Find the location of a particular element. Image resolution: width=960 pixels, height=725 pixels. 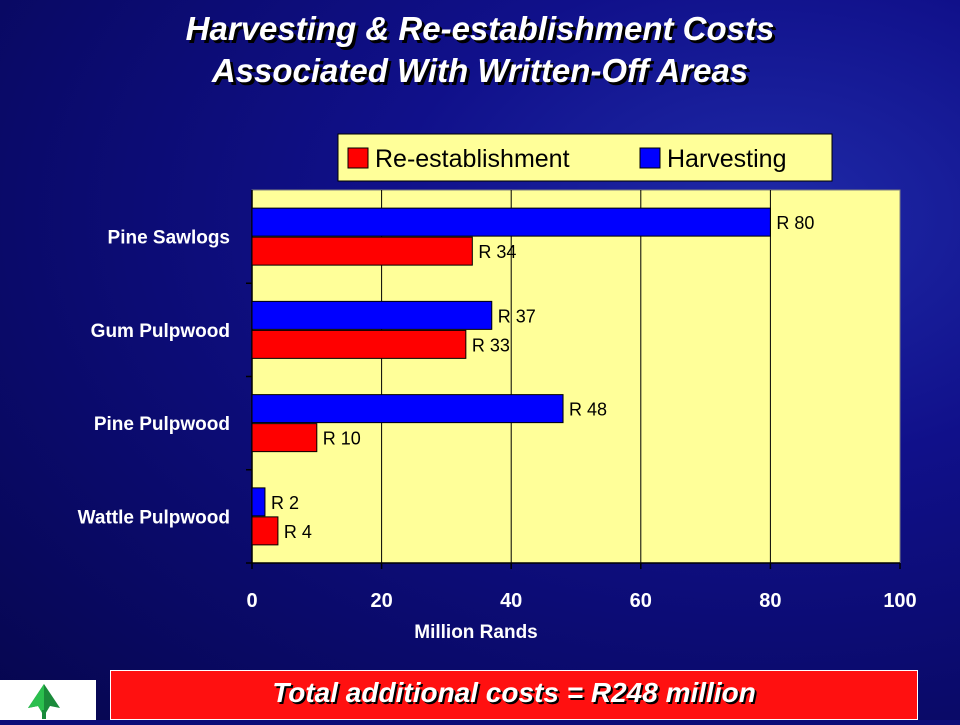

legend-label-reestablishment: Re-establishment is located at coordinates (472, 159).